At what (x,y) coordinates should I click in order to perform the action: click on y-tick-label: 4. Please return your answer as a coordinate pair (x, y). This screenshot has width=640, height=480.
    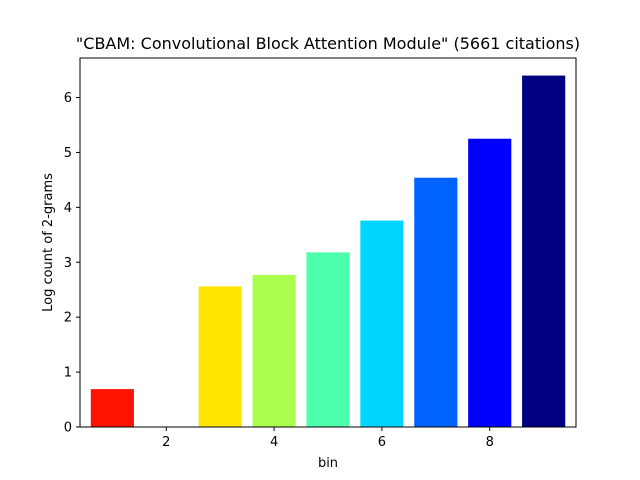
    Looking at the image, I should click on (68, 208).